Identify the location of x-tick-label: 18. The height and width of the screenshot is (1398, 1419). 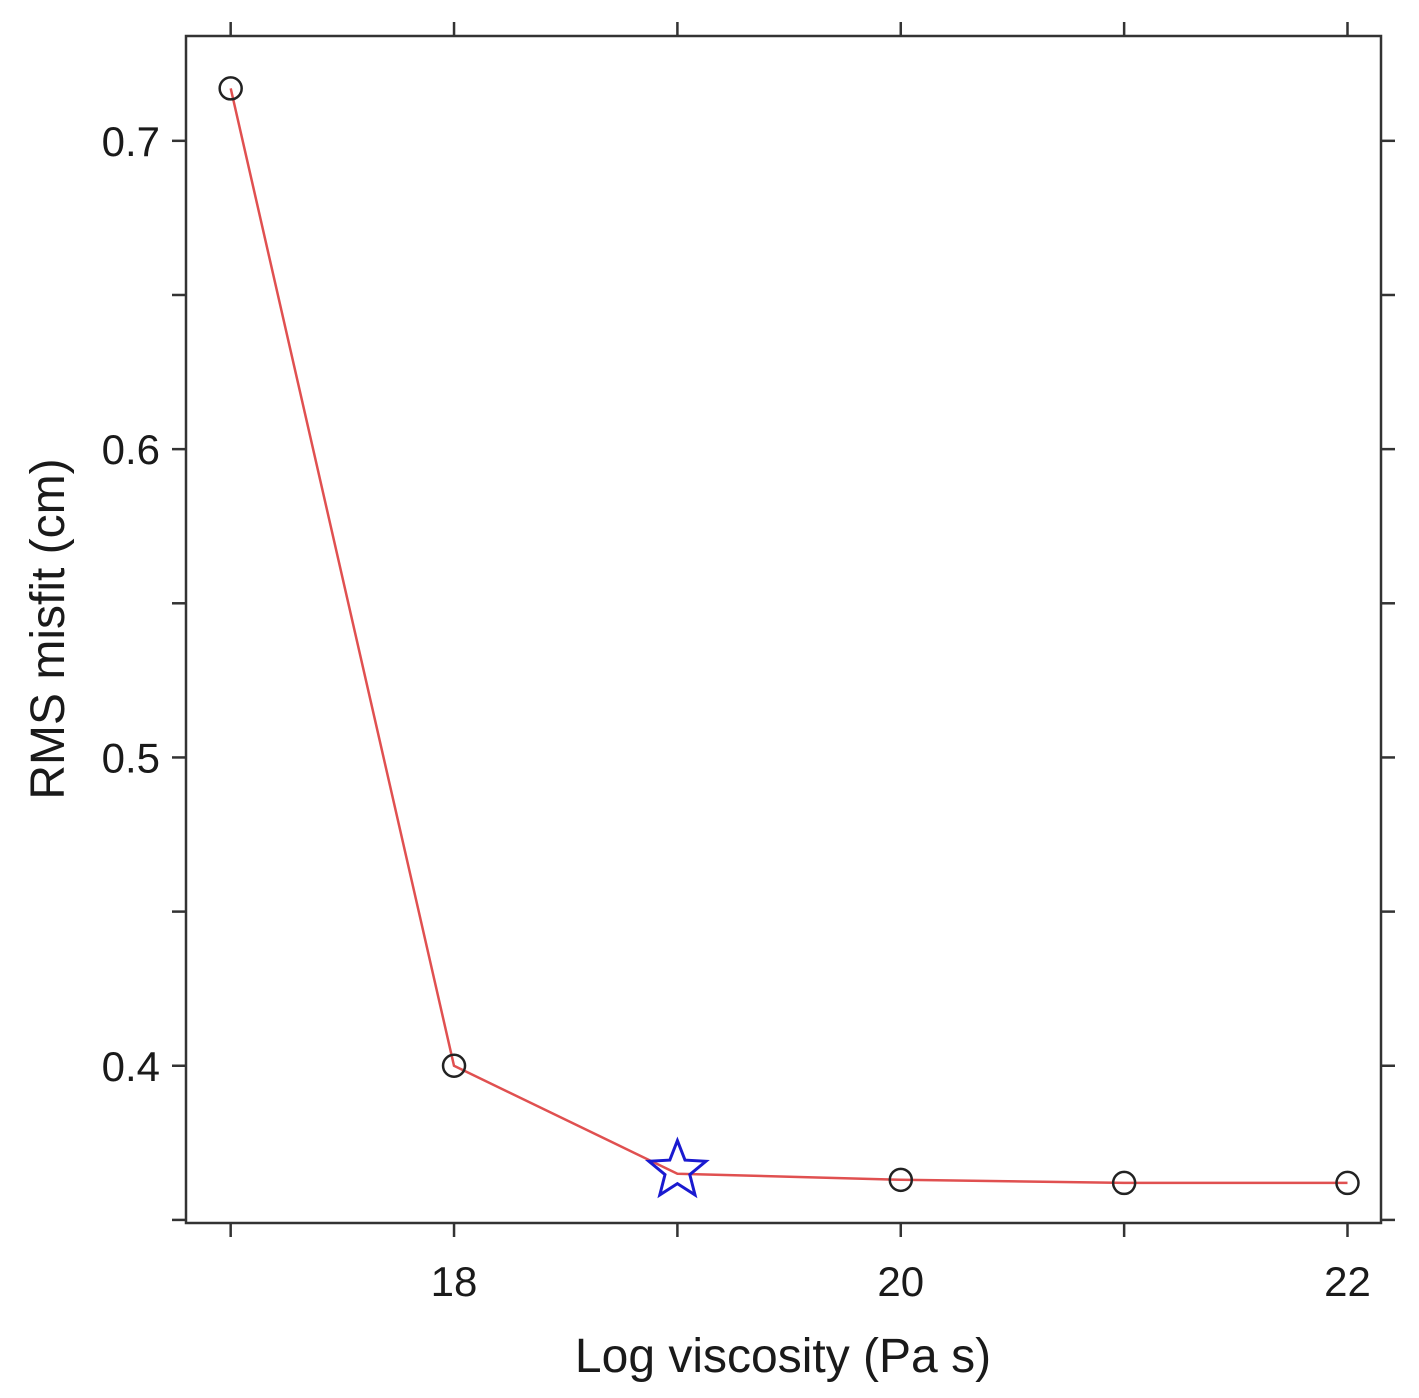
(454, 1281).